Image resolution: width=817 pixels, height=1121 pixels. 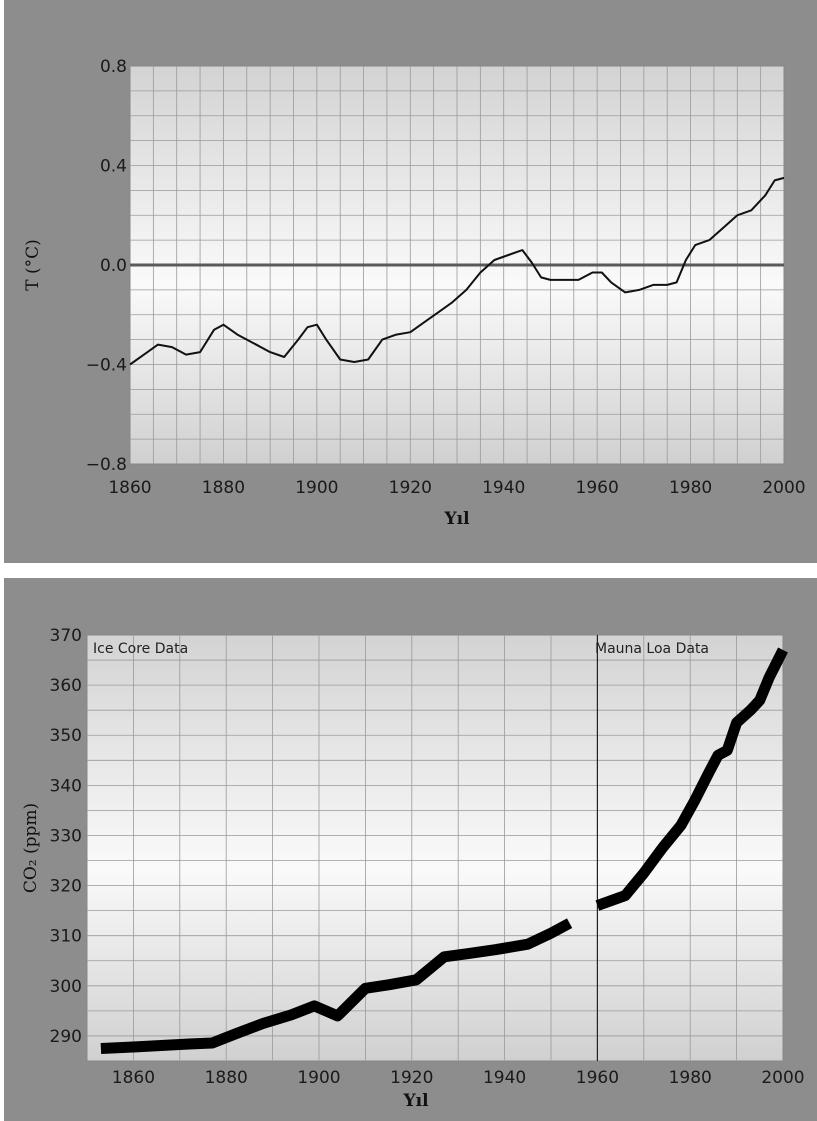 What do you see at coordinates (66, 887) in the screenshot?
I see `co2-y-tick-label: 320` at bounding box center [66, 887].